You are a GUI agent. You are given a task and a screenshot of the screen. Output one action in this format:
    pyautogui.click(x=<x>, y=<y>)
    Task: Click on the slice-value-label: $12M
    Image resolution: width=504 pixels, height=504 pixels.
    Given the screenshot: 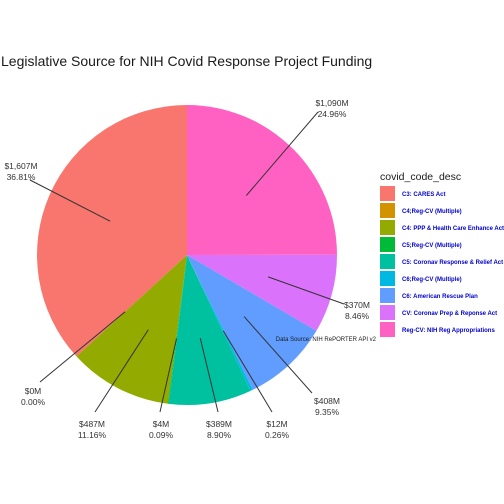 What is the action you would take?
    pyautogui.click(x=276, y=424)
    